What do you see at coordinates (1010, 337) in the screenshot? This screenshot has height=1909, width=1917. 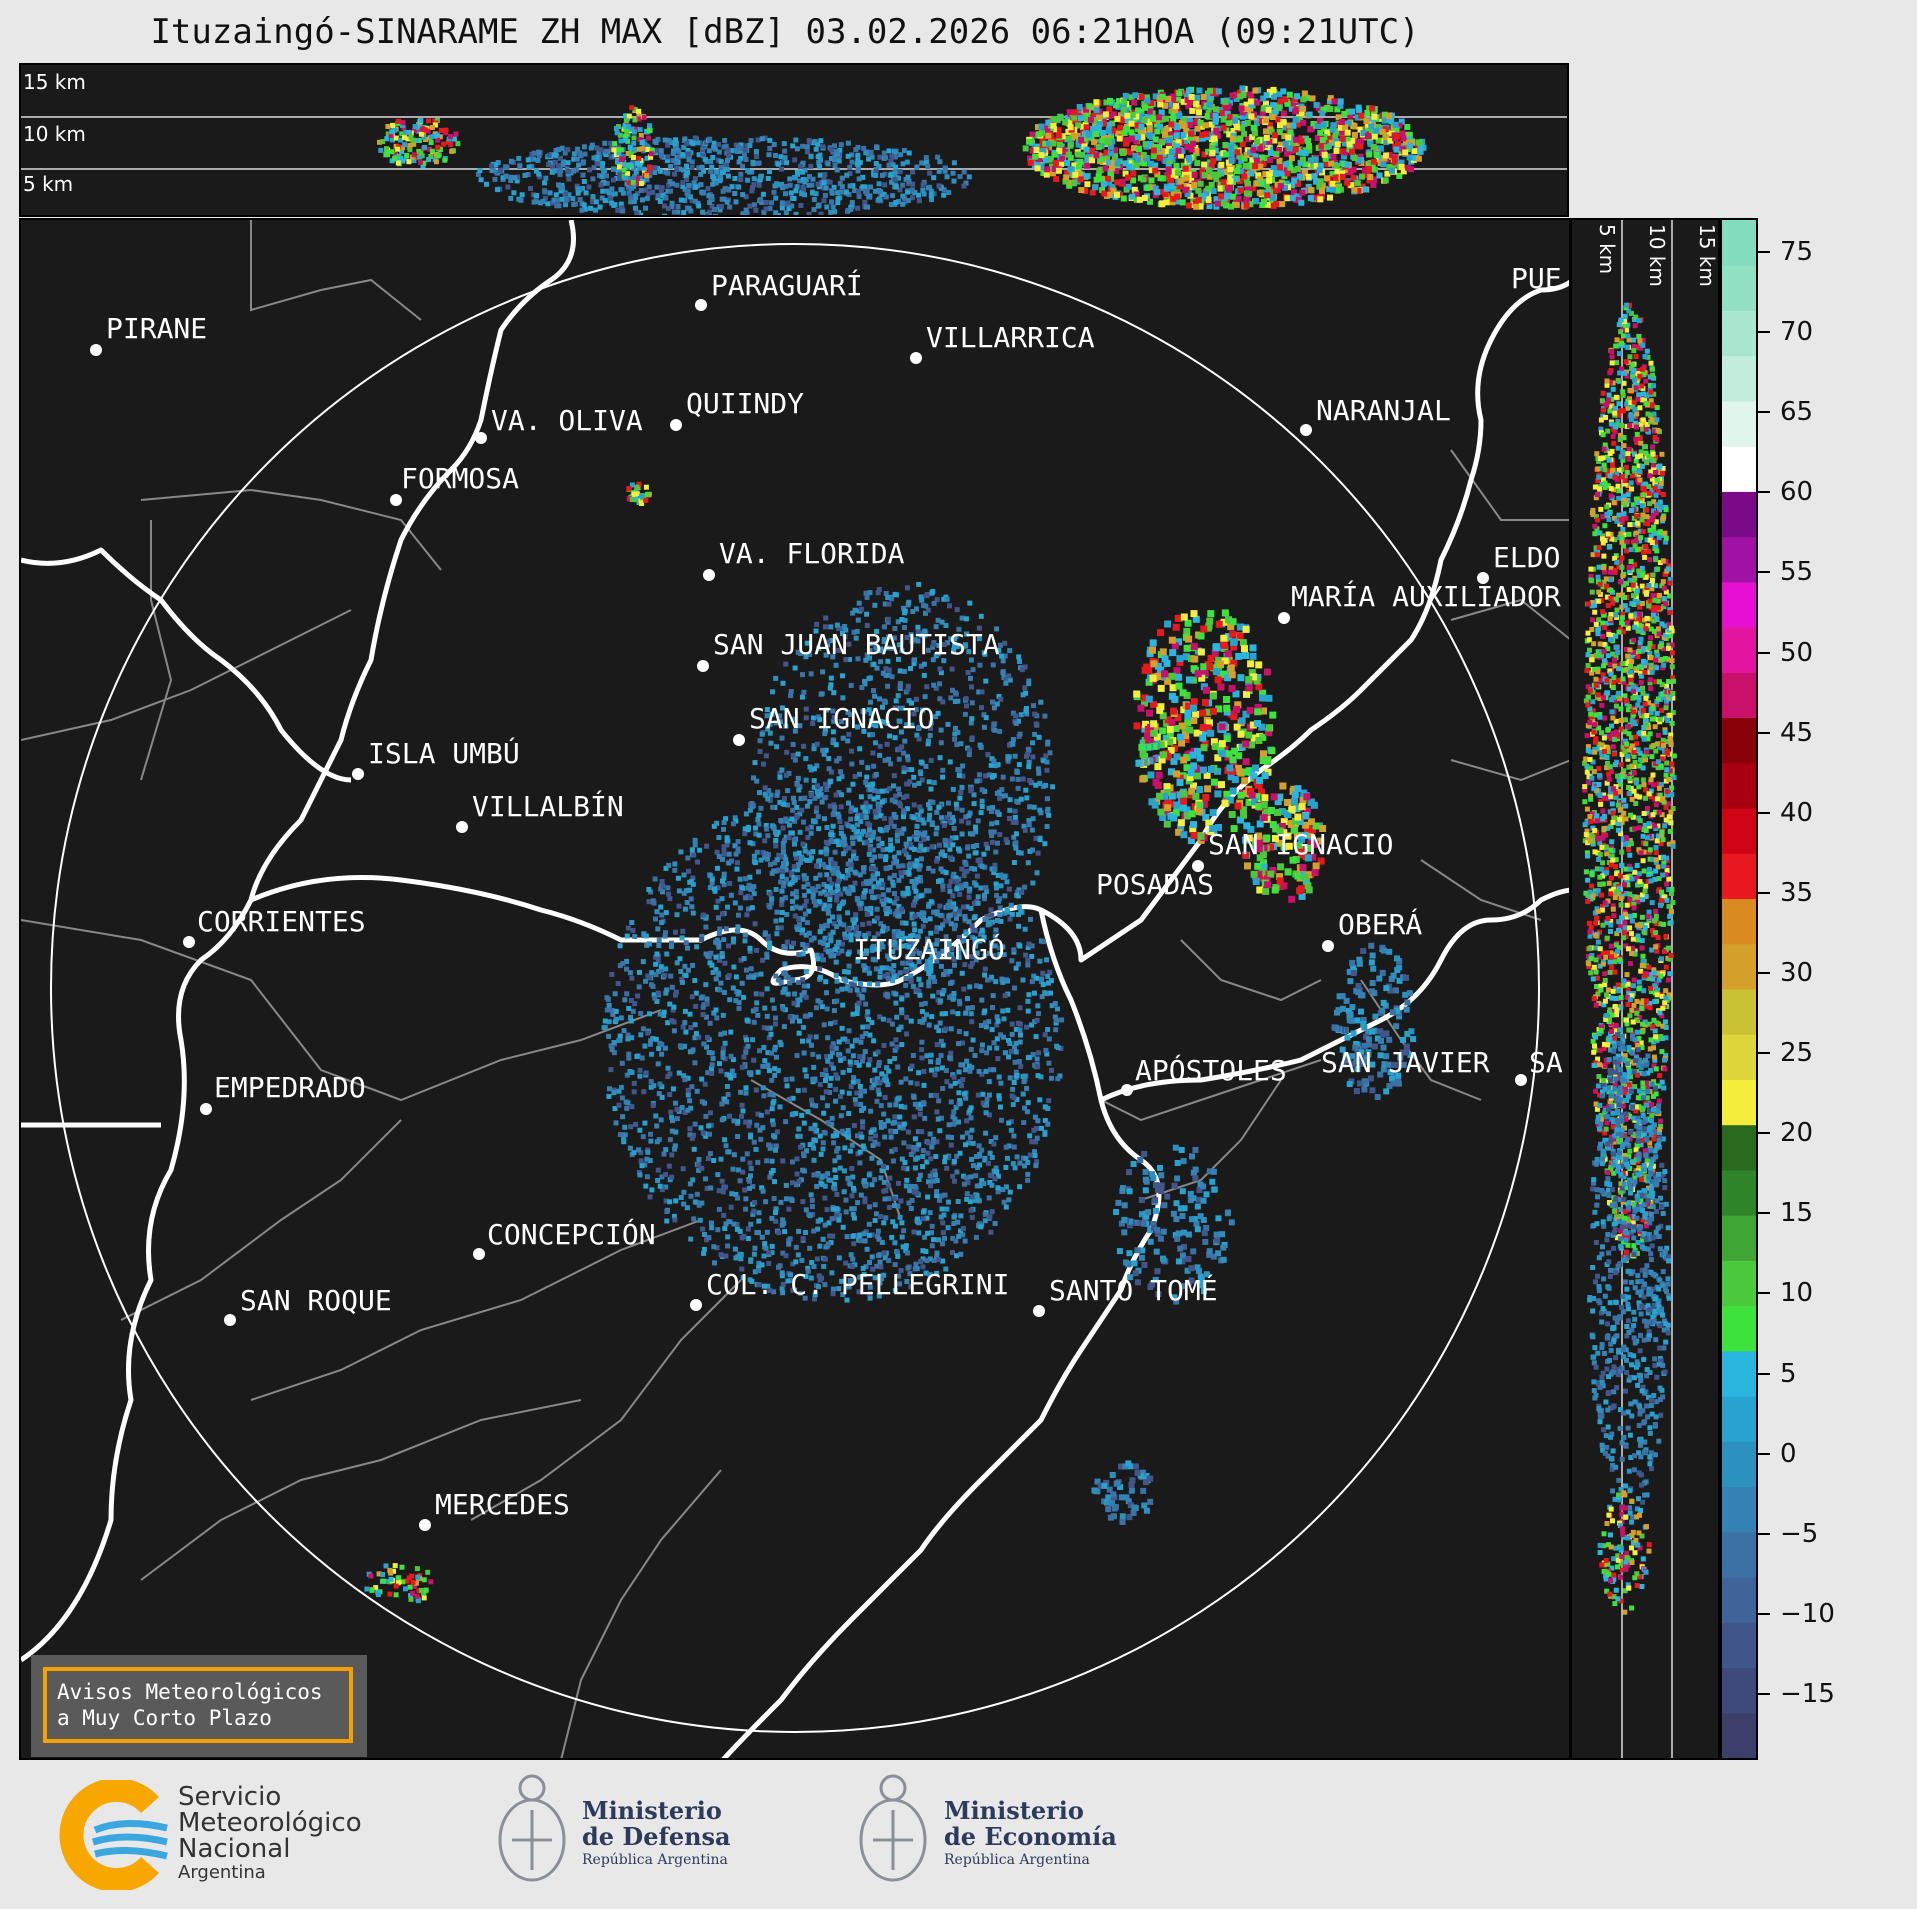 I see `city-label: VILLARRICA` at bounding box center [1010, 337].